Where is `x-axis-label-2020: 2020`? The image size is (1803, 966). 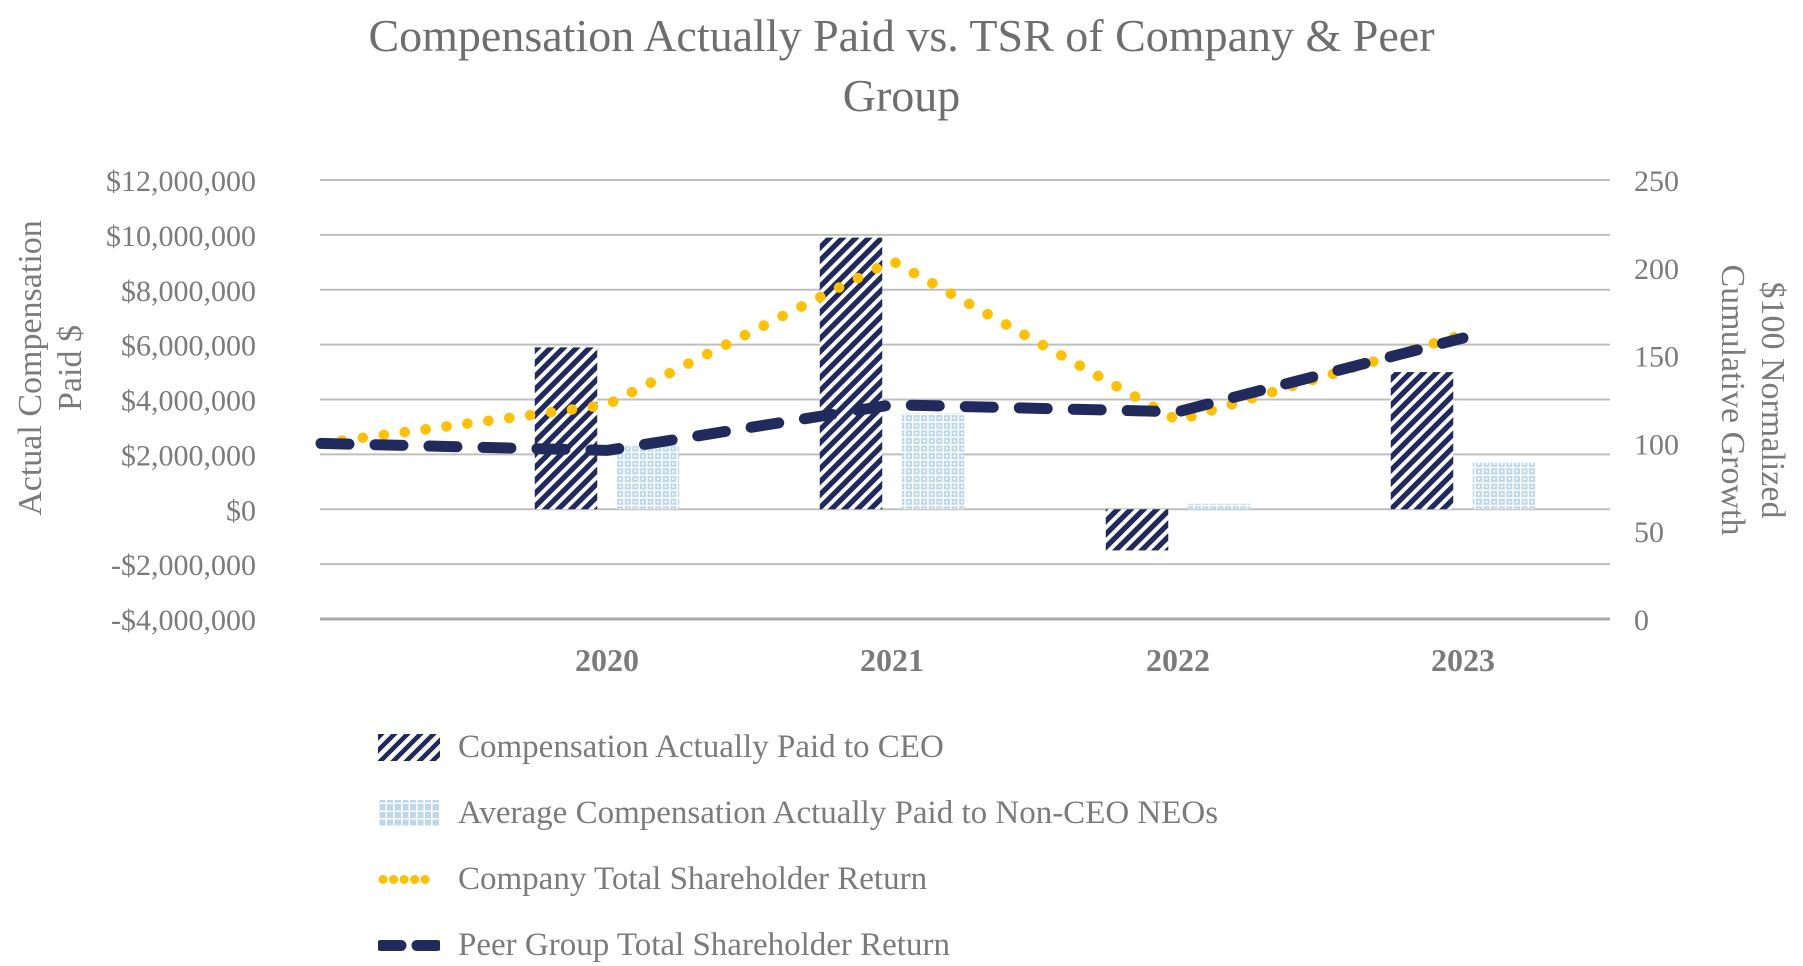 x-axis-label-2020: 2020 is located at coordinates (607, 660).